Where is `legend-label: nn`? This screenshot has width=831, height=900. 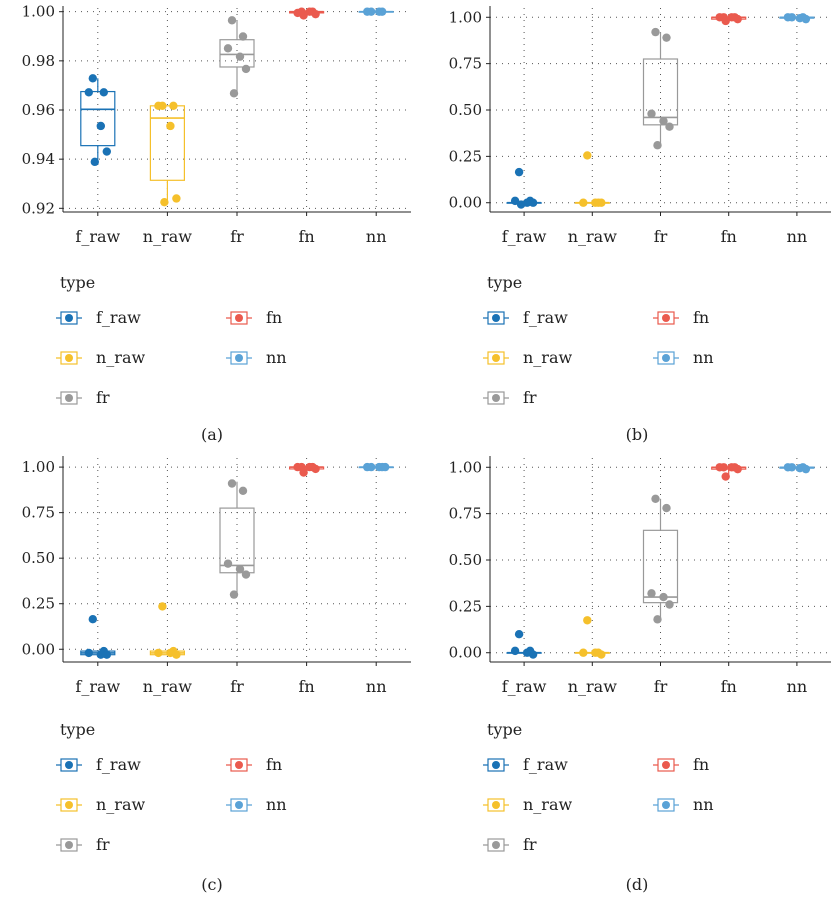 legend-label: nn is located at coordinates (276, 357).